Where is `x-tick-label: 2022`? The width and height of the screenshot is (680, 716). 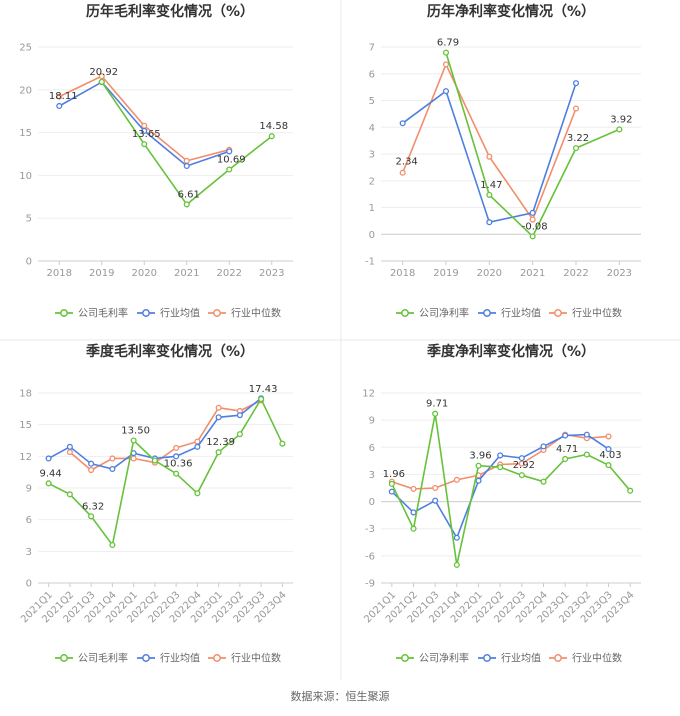 x-tick-label: 2022 is located at coordinates (575, 273).